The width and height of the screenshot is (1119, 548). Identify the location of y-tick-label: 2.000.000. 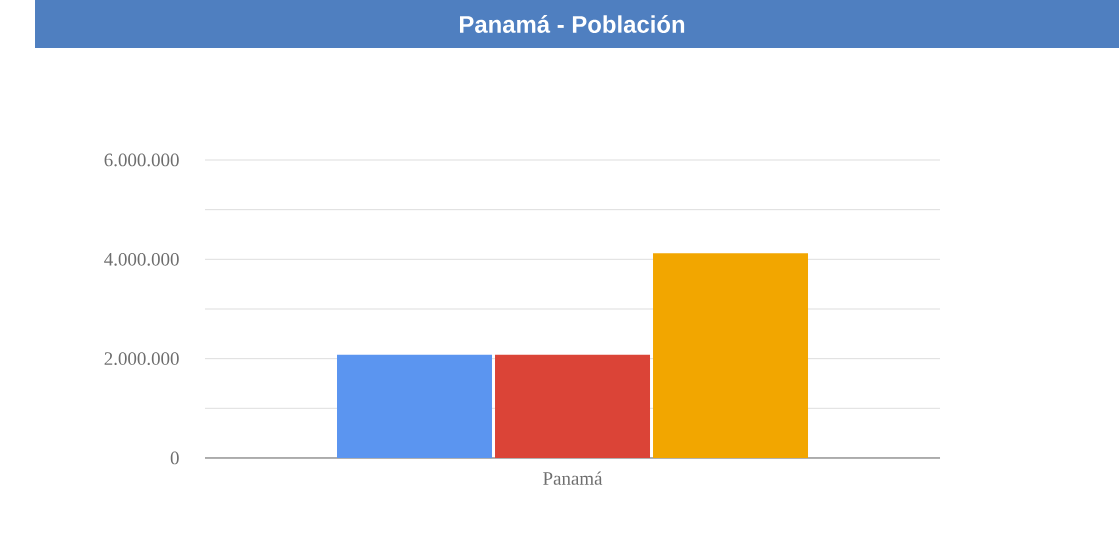
(141, 359).